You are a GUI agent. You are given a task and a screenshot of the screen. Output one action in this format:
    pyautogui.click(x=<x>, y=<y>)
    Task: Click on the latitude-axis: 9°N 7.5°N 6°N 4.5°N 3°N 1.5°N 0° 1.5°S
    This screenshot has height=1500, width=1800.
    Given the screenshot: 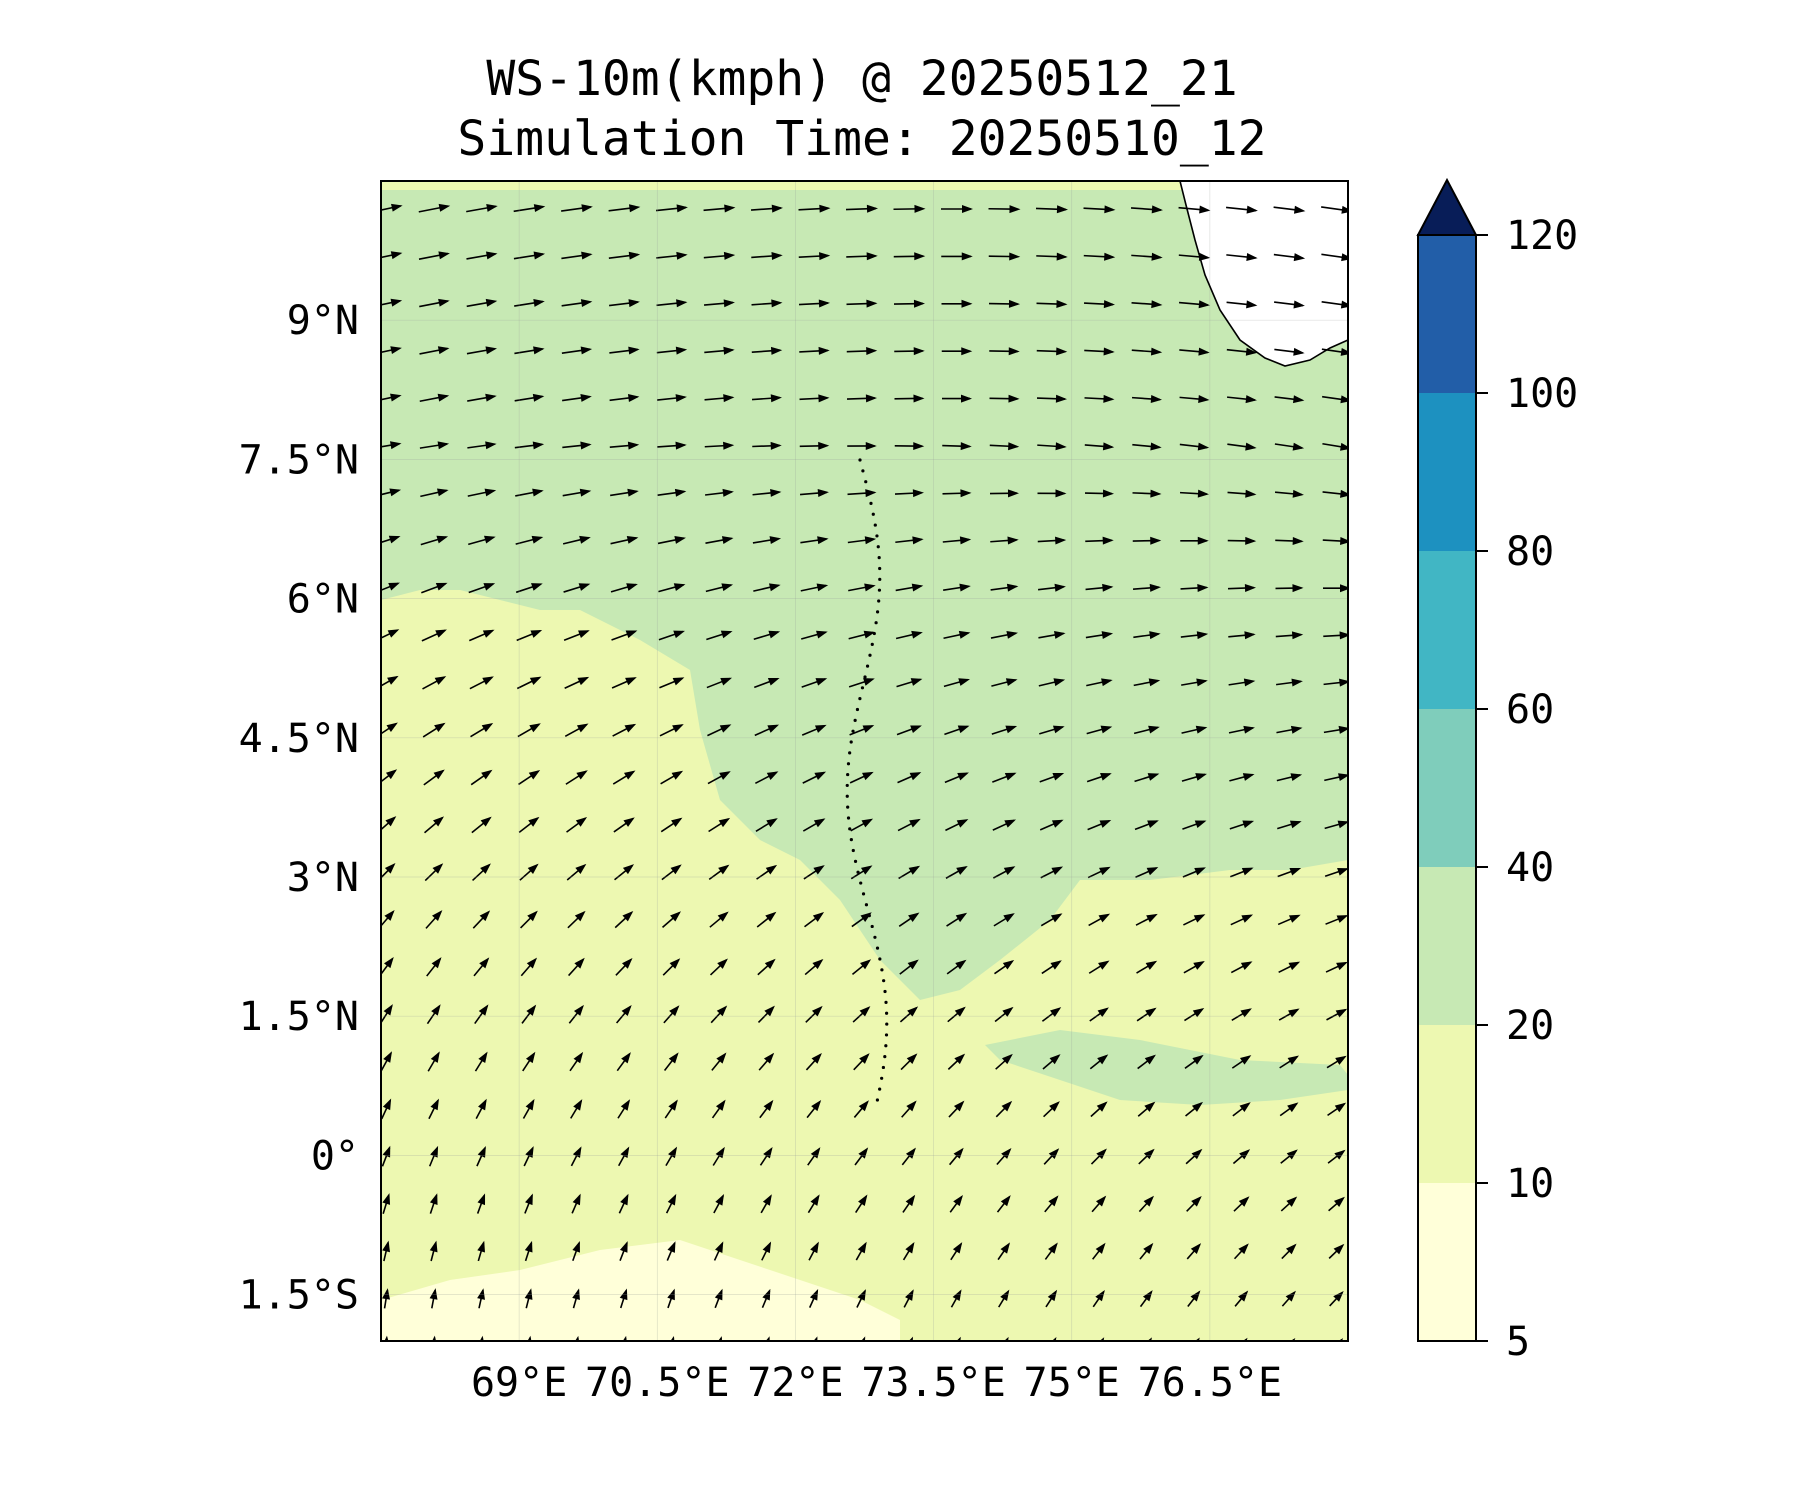 What is the action you would take?
    pyautogui.click(x=299, y=808)
    